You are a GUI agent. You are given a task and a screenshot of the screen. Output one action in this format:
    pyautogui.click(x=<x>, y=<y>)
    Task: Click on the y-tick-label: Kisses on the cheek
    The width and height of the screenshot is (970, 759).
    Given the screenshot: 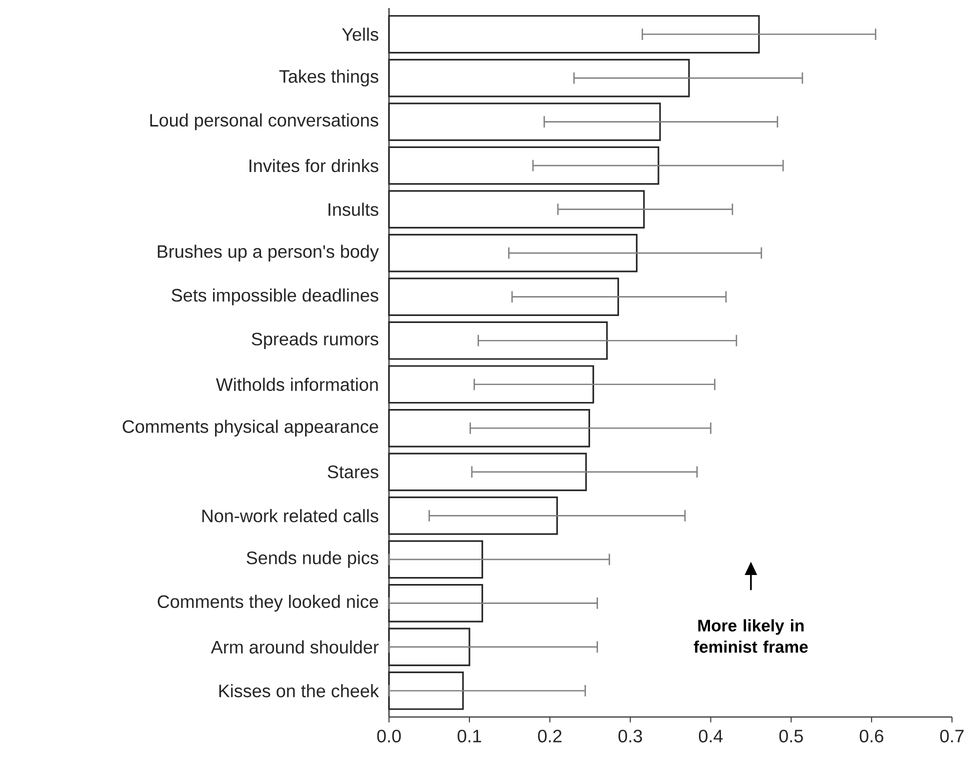 What is the action you would take?
    pyautogui.click(x=299, y=691)
    